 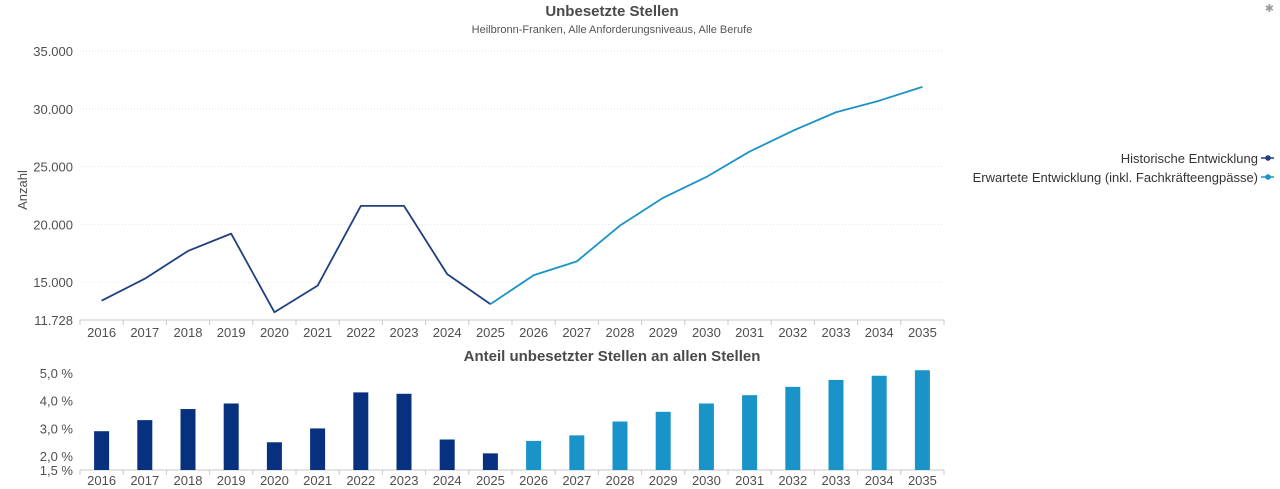 What do you see at coordinates (611, 11) in the screenshot?
I see `line-chart-title: Unbesetzte Stellen` at bounding box center [611, 11].